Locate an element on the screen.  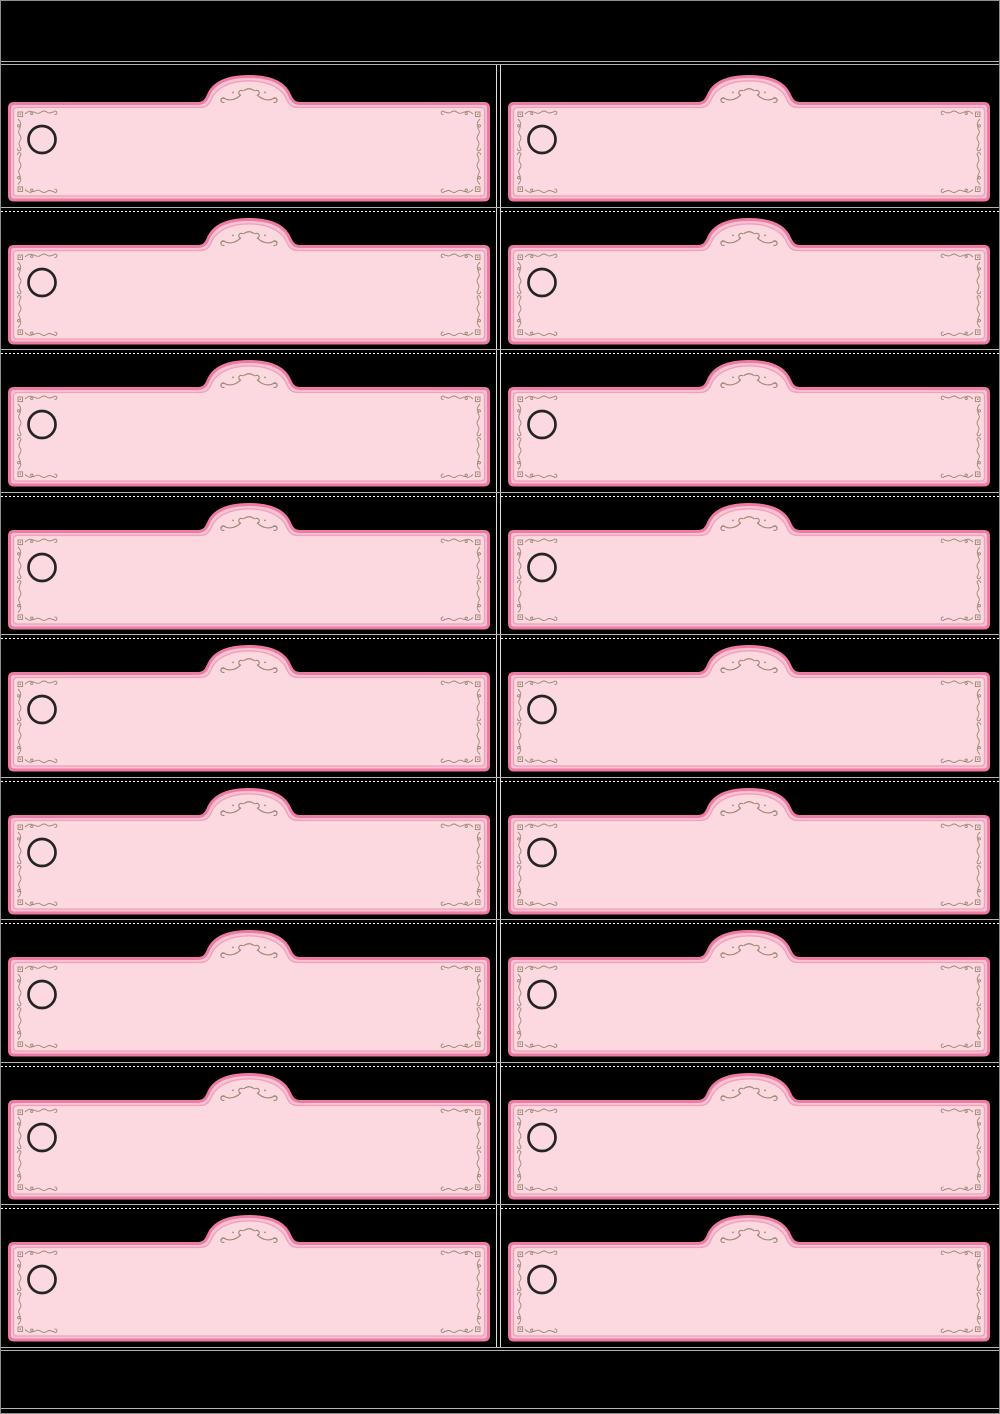
footer-band is located at coordinates (500, 1379).